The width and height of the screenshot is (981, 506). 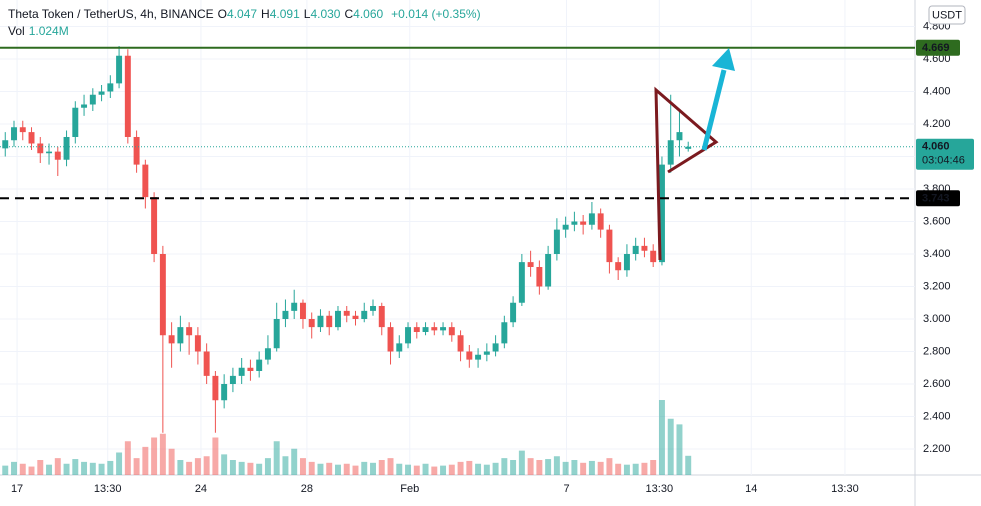 What do you see at coordinates (938, 47) in the screenshot?
I see `price-line-box` at bounding box center [938, 47].